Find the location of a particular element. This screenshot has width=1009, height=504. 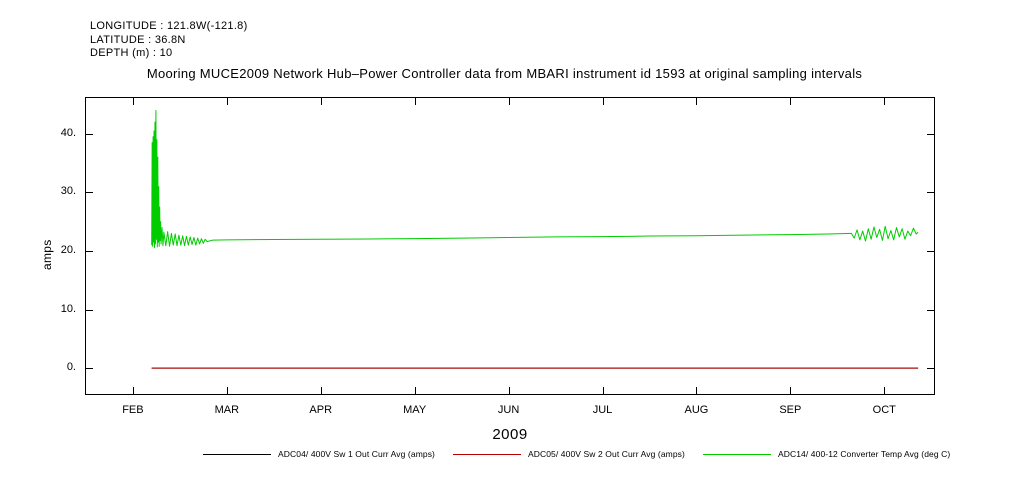

x-tick-label: AUG is located at coordinates (696, 410).